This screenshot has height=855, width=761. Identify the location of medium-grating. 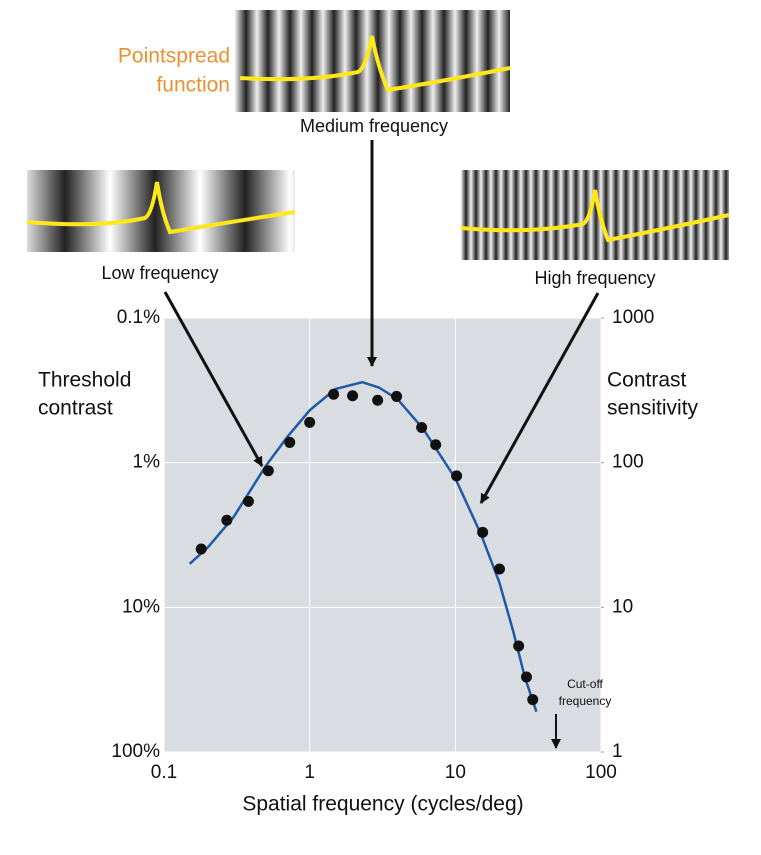
(372, 61).